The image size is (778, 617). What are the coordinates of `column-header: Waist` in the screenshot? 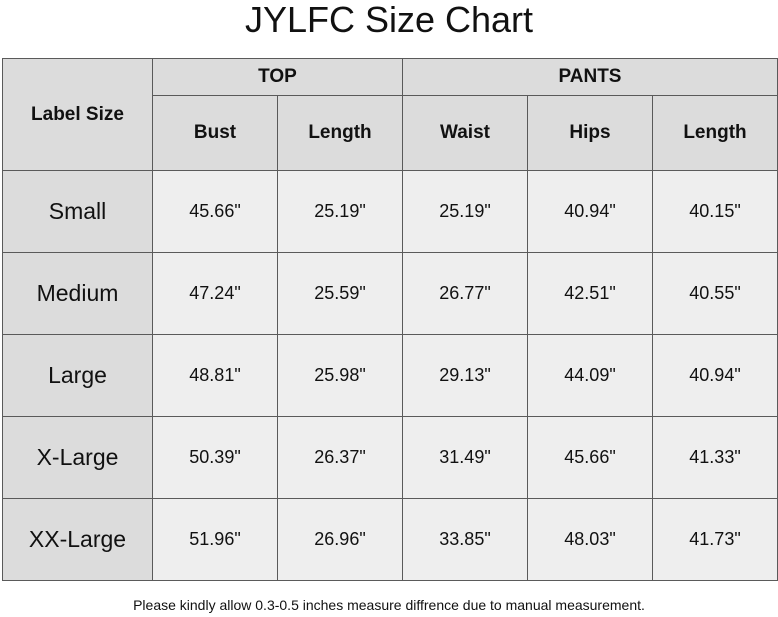 It's located at (465, 133).